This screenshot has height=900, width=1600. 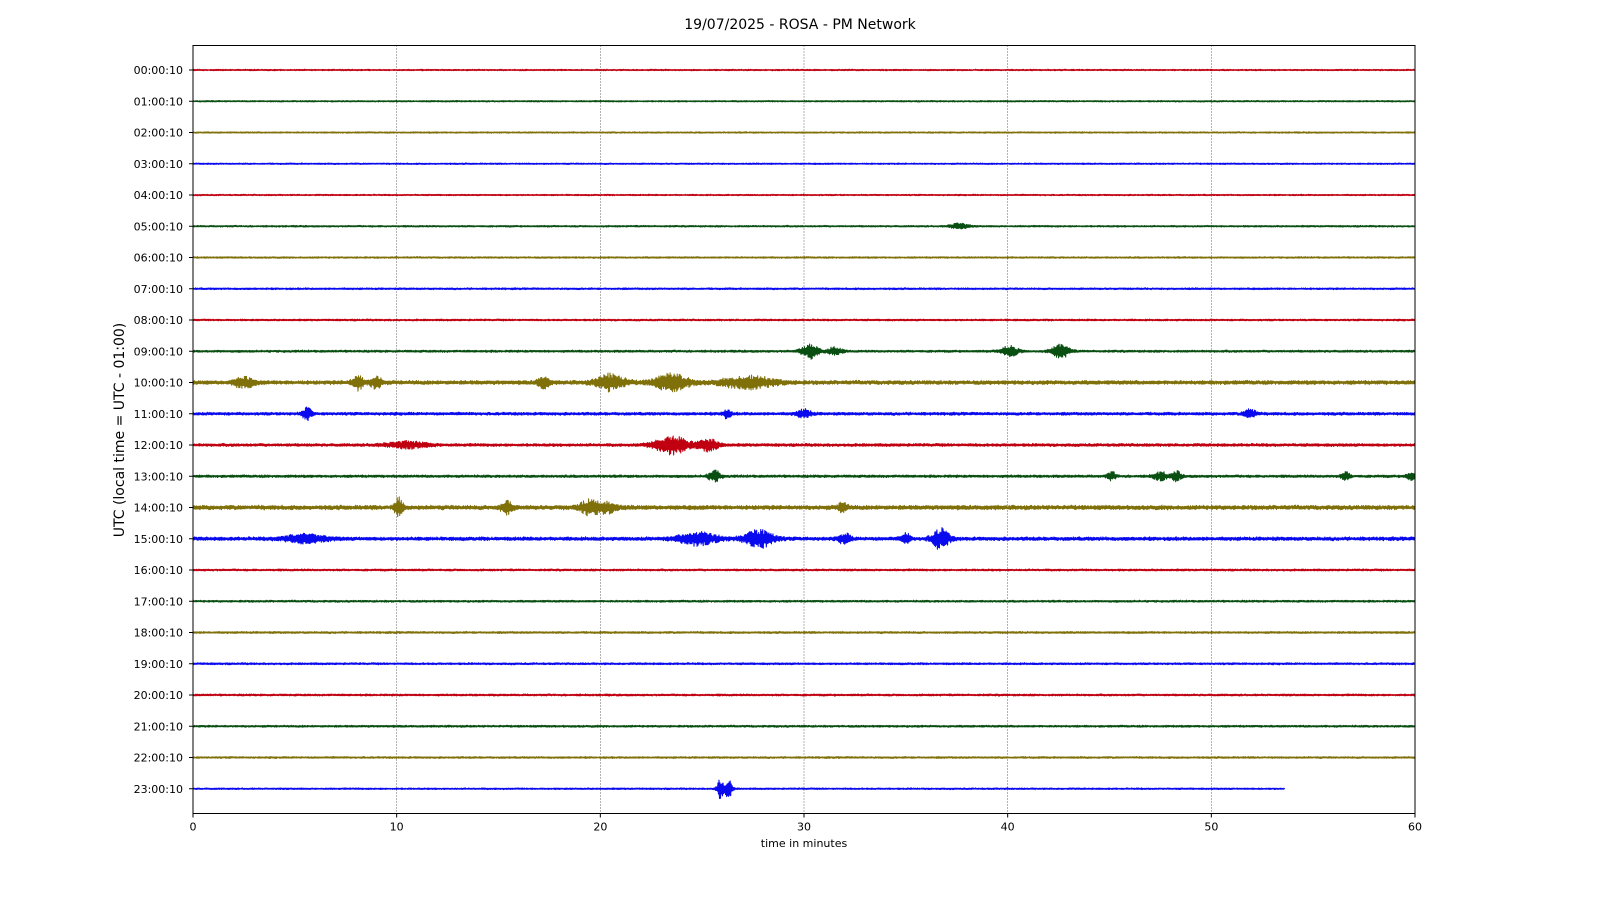 What do you see at coordinates (1211, 827) in the screenshot?
I see `x-tick-label: 50` at bounding box center [1211, 827].